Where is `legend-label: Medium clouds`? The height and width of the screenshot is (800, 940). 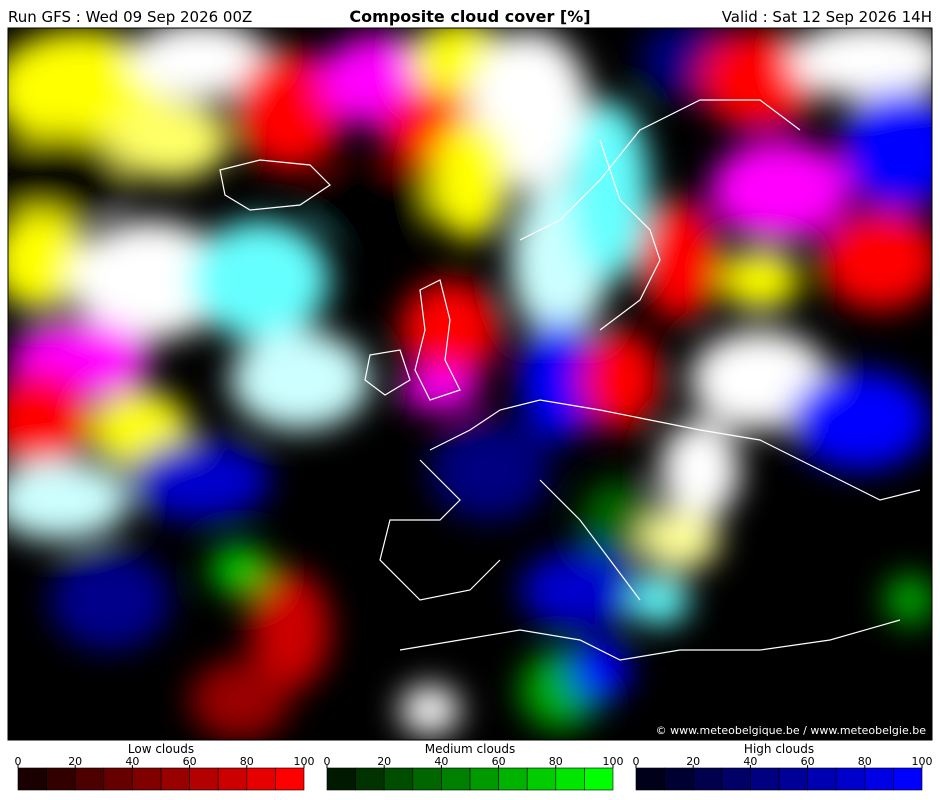
legend-label: Medium clouds is located at coordinates (470, 749).